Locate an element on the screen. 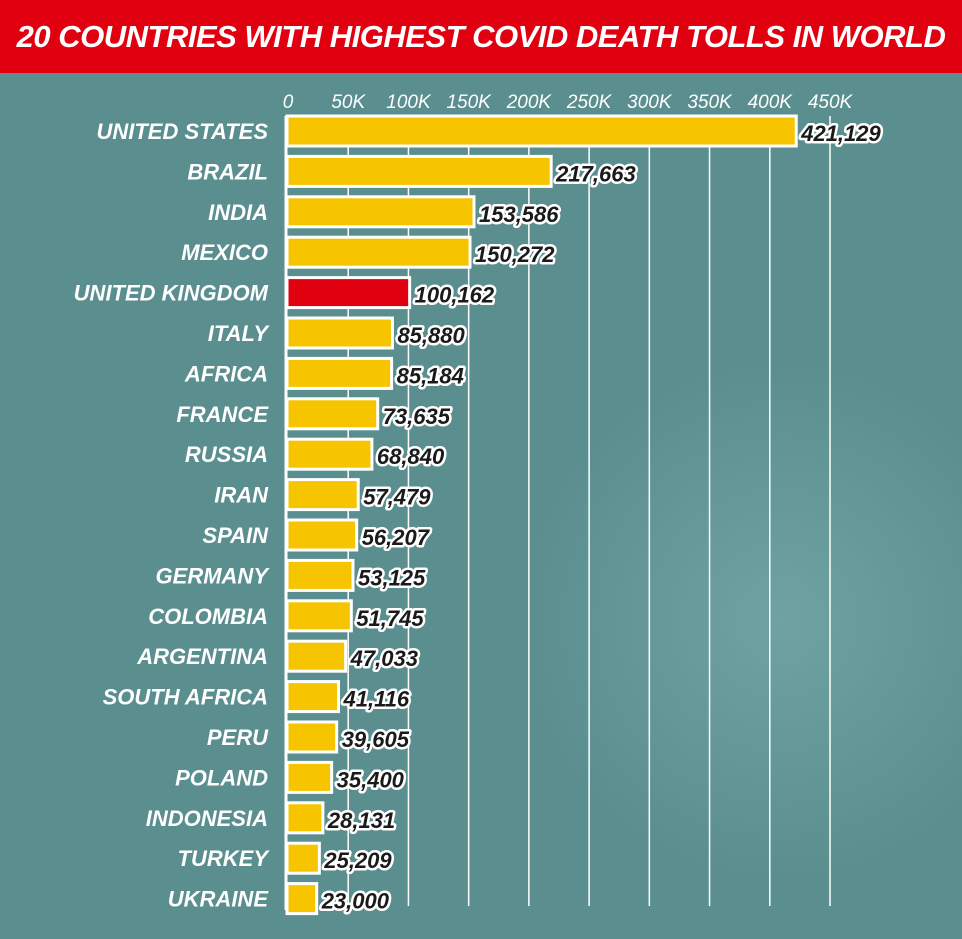  category-label: SPAIN is located at coordinates (235, 535).